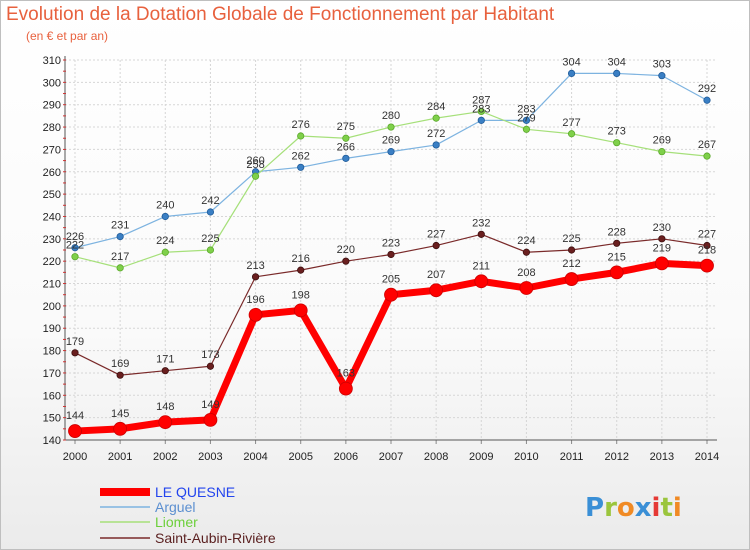 This screenshot has height=550, width=750. I want to click on data-label: 144, so click(75, 416).